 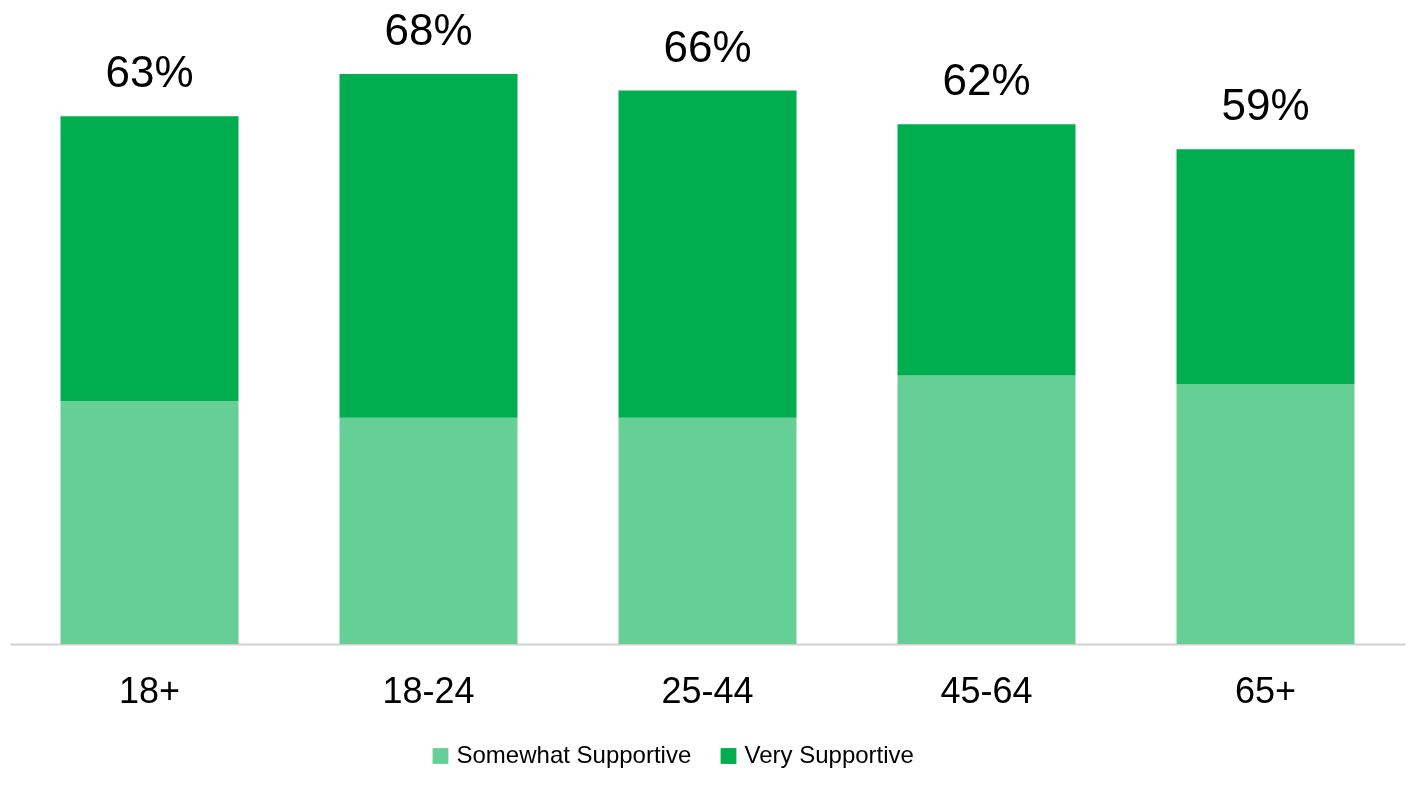 I want to click on x-tick-label: 18+, so click(x=149, y=690).